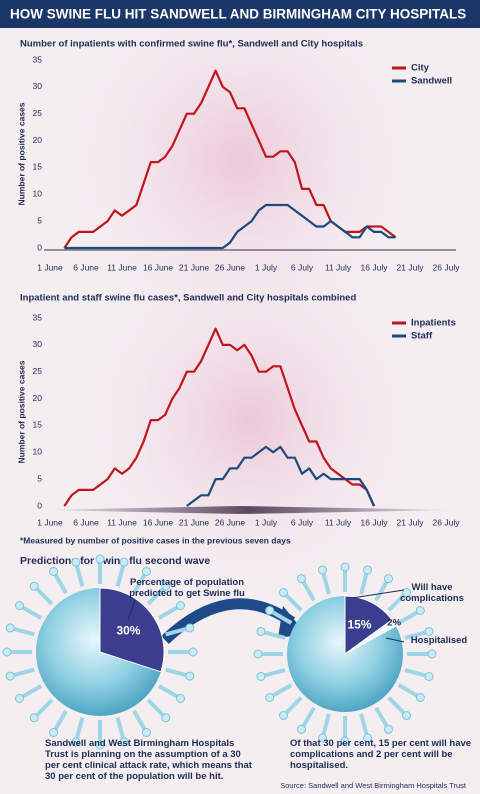 This screenshot has height=794, width=480. Describe the element at coordinates (86, 522) in the screenshot. I see `x-tick-label: 6 June` at that location.